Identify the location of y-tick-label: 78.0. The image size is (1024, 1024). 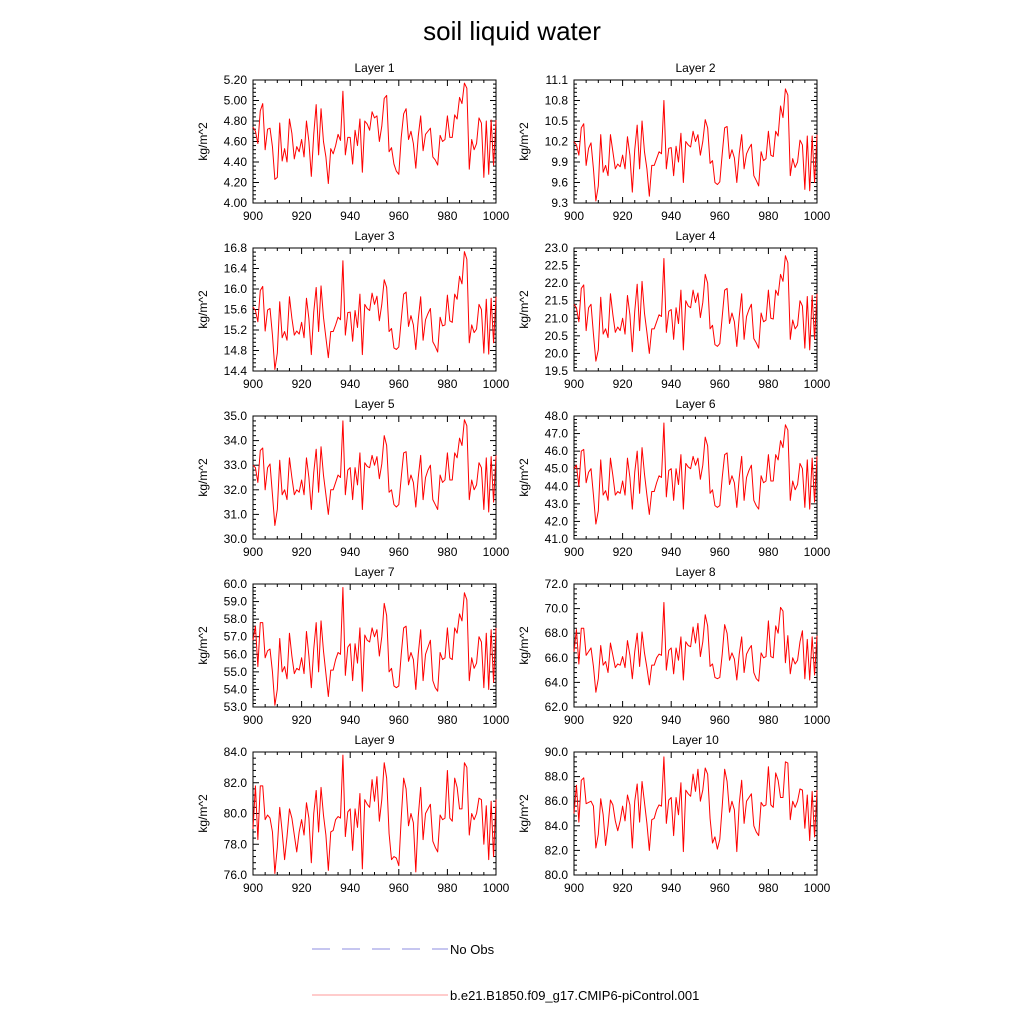
(236, 844).